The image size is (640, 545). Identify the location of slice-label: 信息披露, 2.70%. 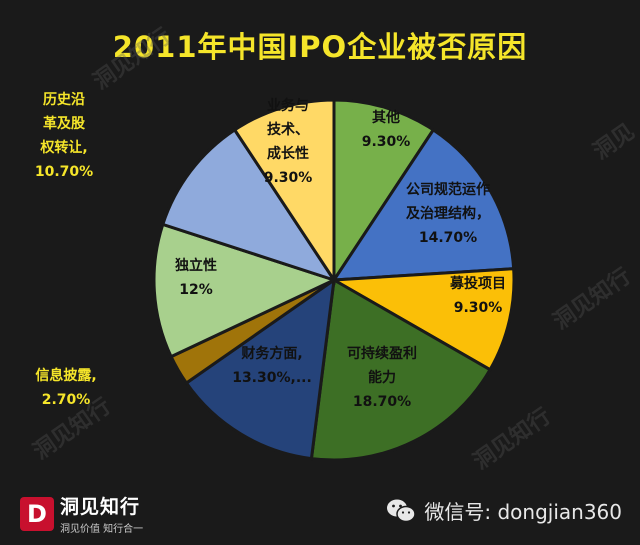
(65, 387).